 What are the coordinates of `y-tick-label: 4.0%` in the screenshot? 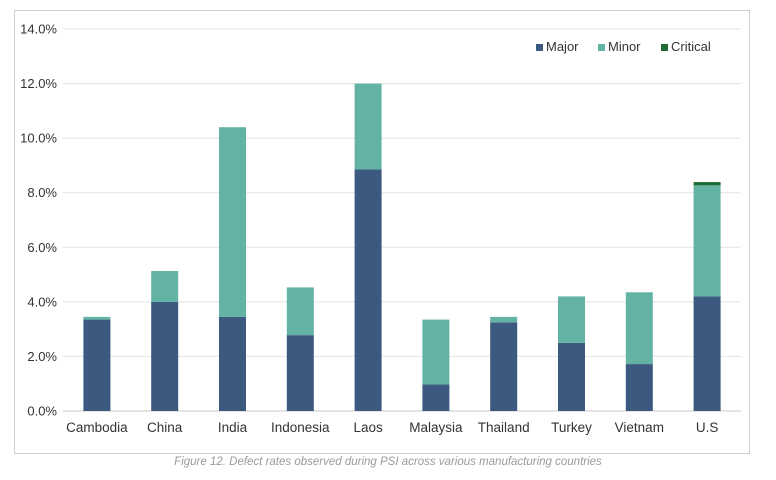 It's located at (42, 301).